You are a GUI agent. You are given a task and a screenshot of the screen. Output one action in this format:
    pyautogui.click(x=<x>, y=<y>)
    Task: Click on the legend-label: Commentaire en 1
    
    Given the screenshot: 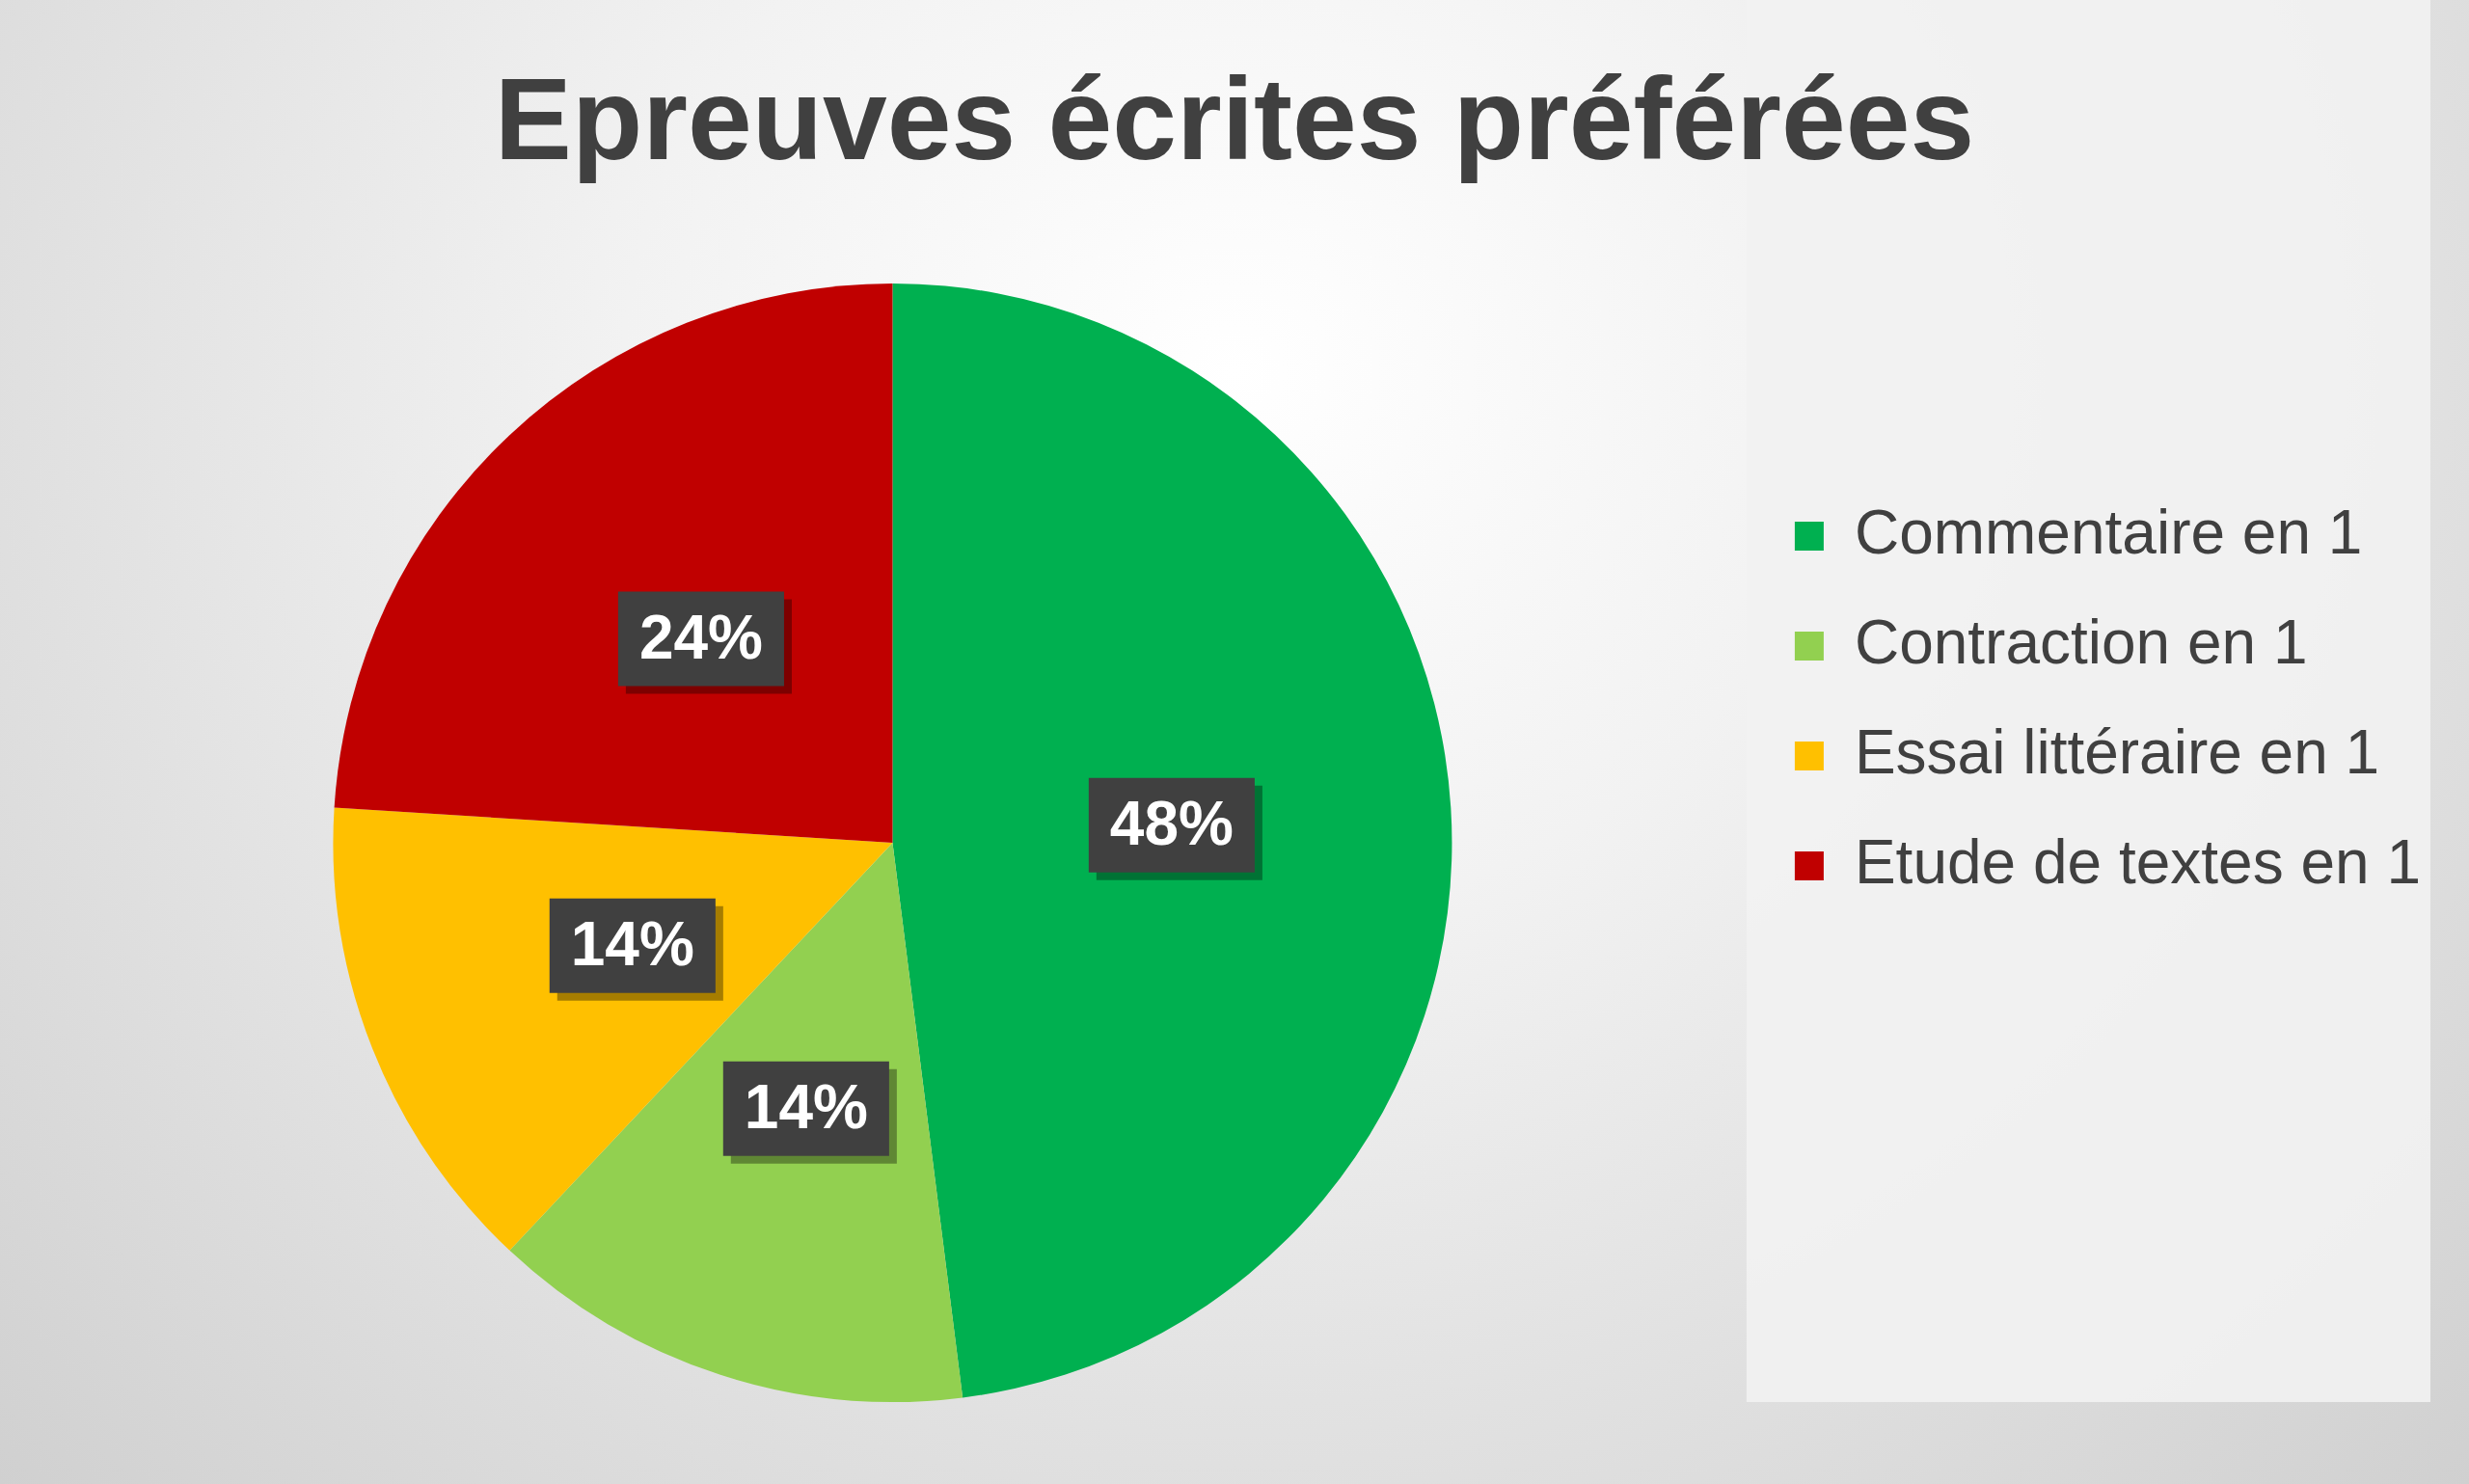 What is the action you would take?
    pyautogui.click(x=2108, y=532)
    